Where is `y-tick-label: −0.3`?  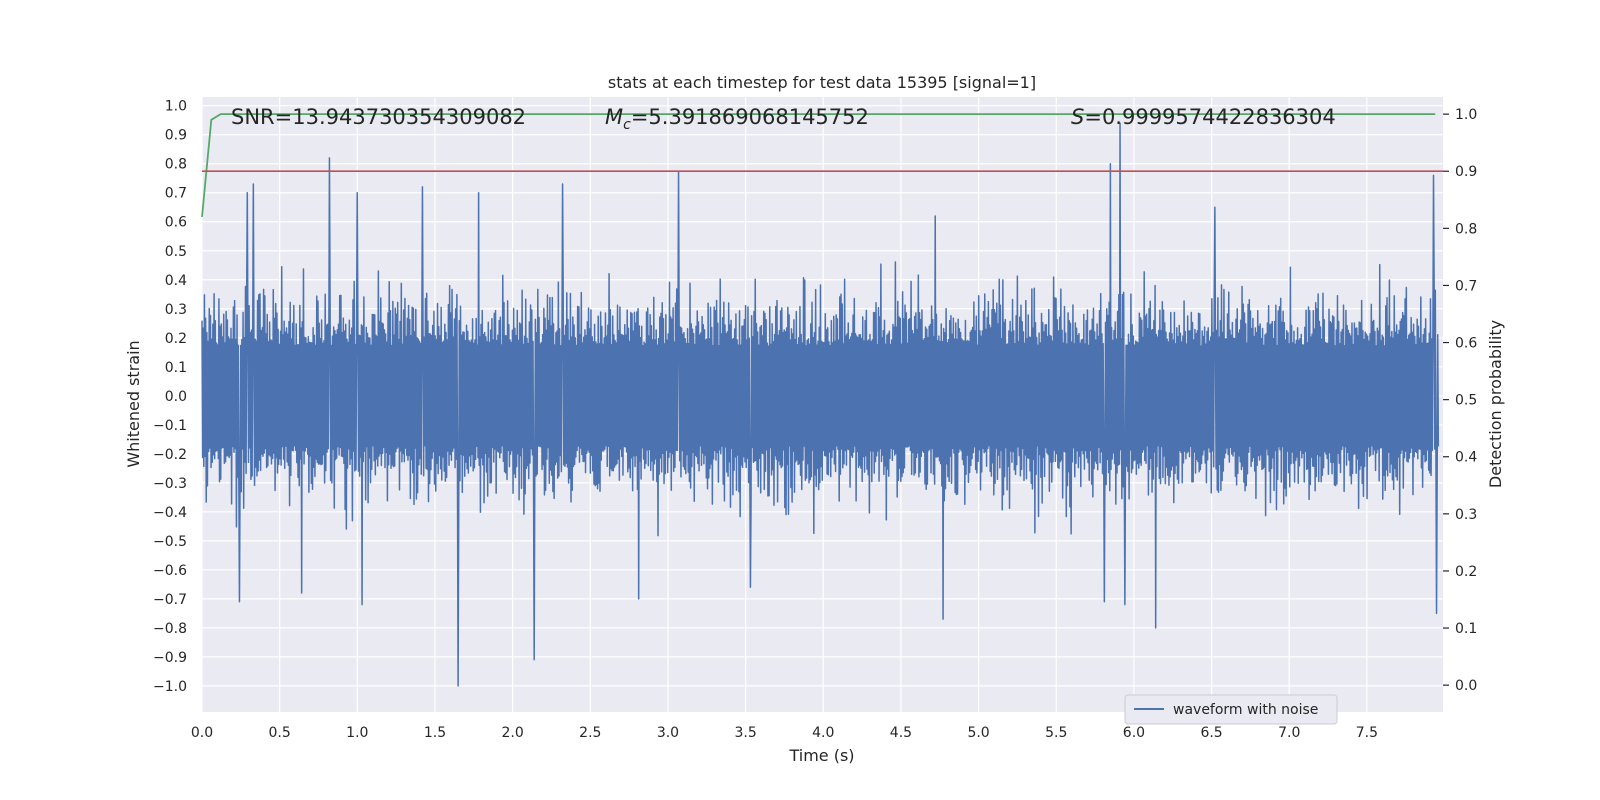 y-tick-label: −0.3 is located at coordinates (170, 484).